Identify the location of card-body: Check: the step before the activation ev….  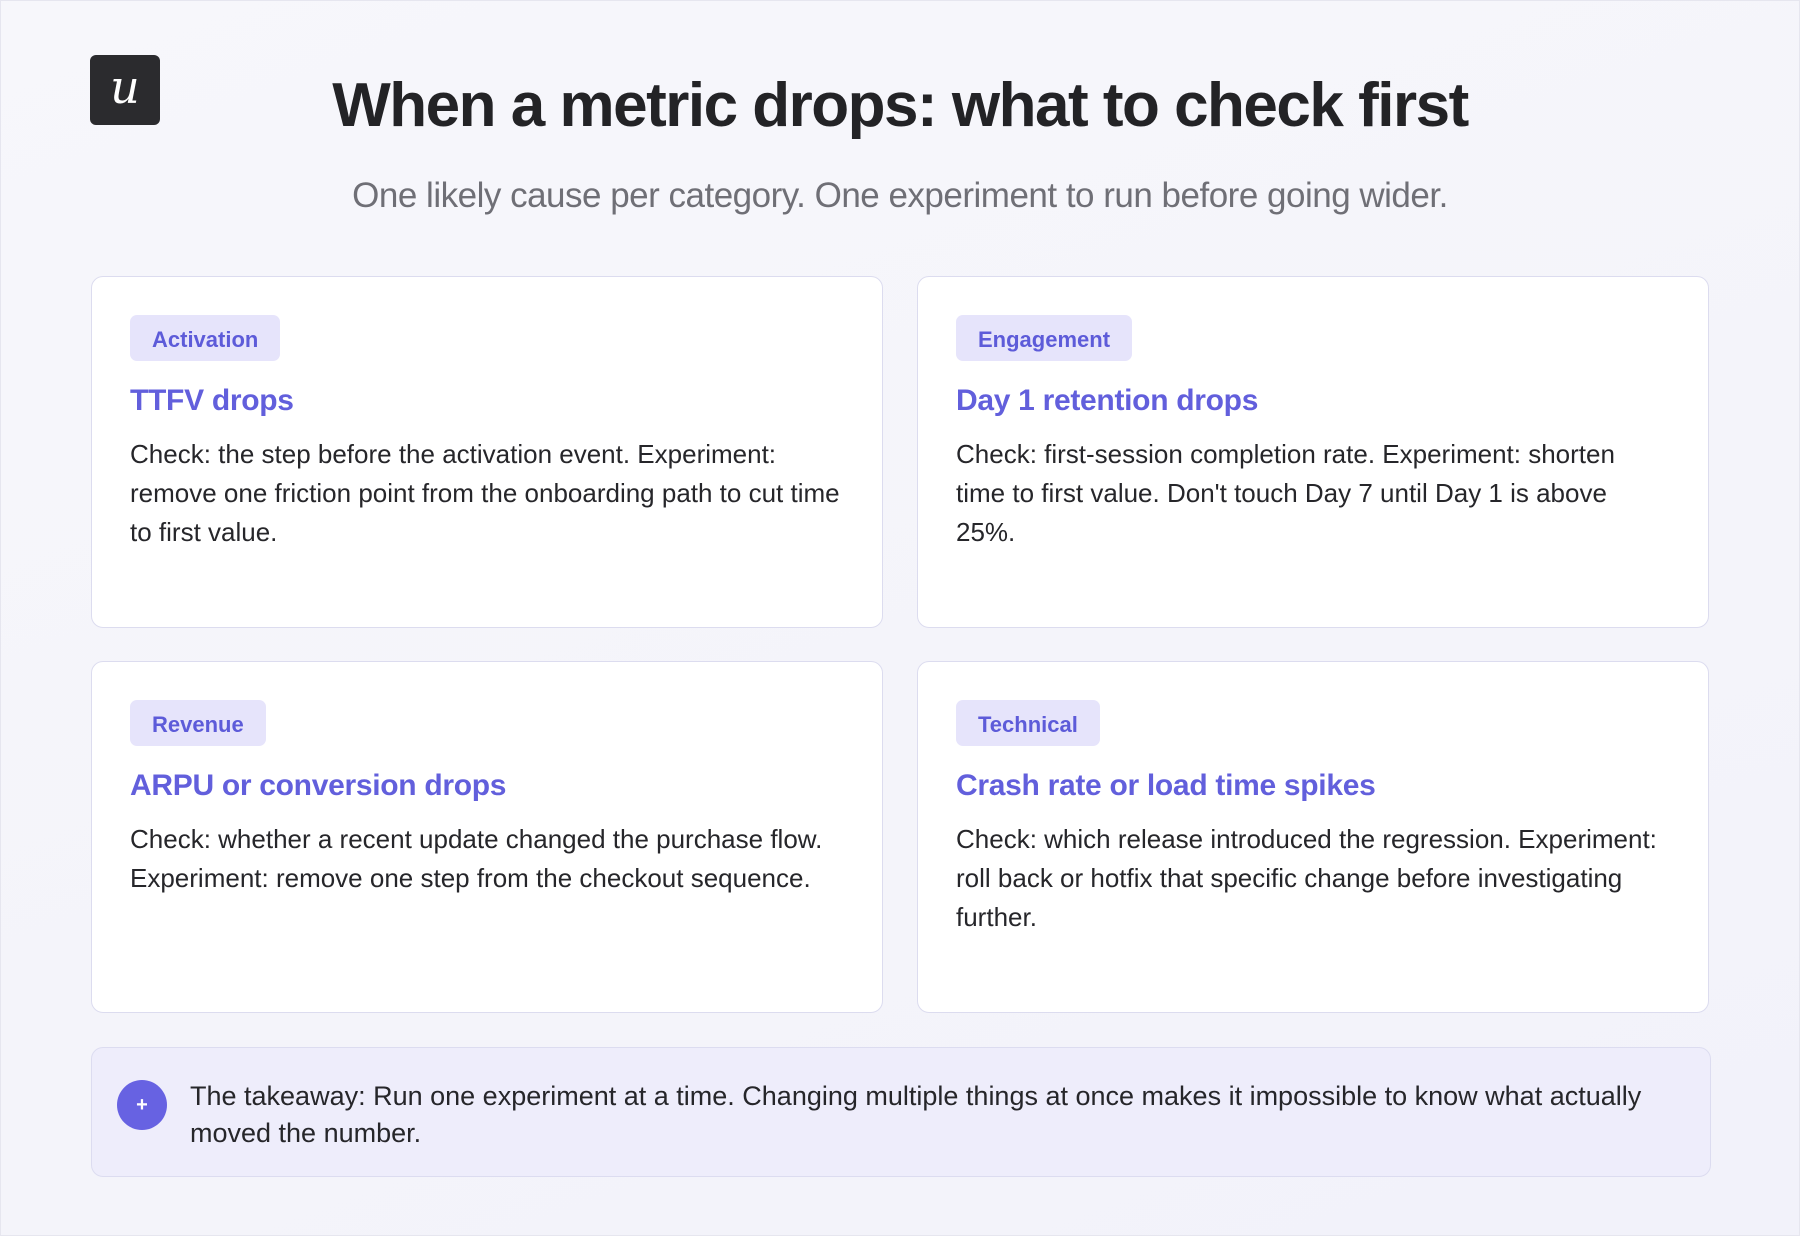
(485, 493).